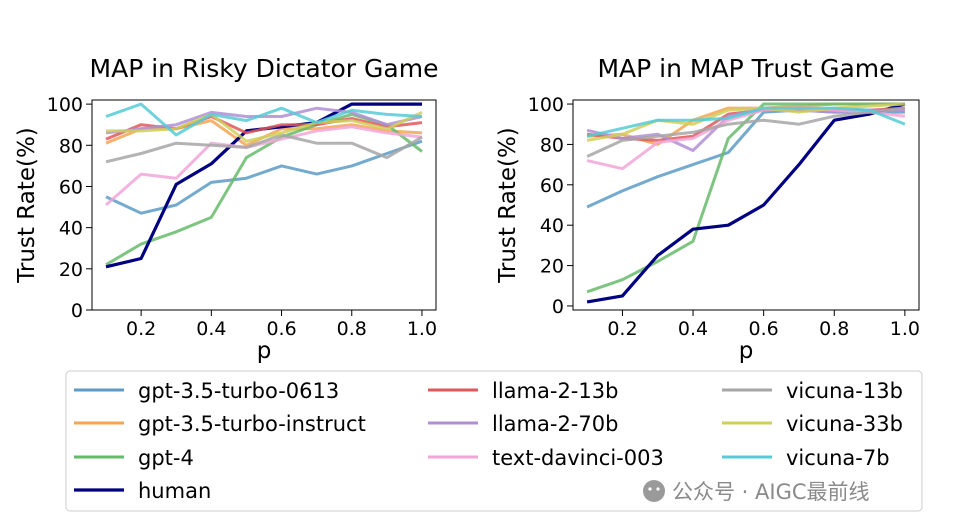 The width and height of the screenshot is (955, 529). What do you see at coordinates (844, 424) in the screenshot?
I see `legend-label-vicuna-33b: vicuna-33b` at bounding box center [844, 424].